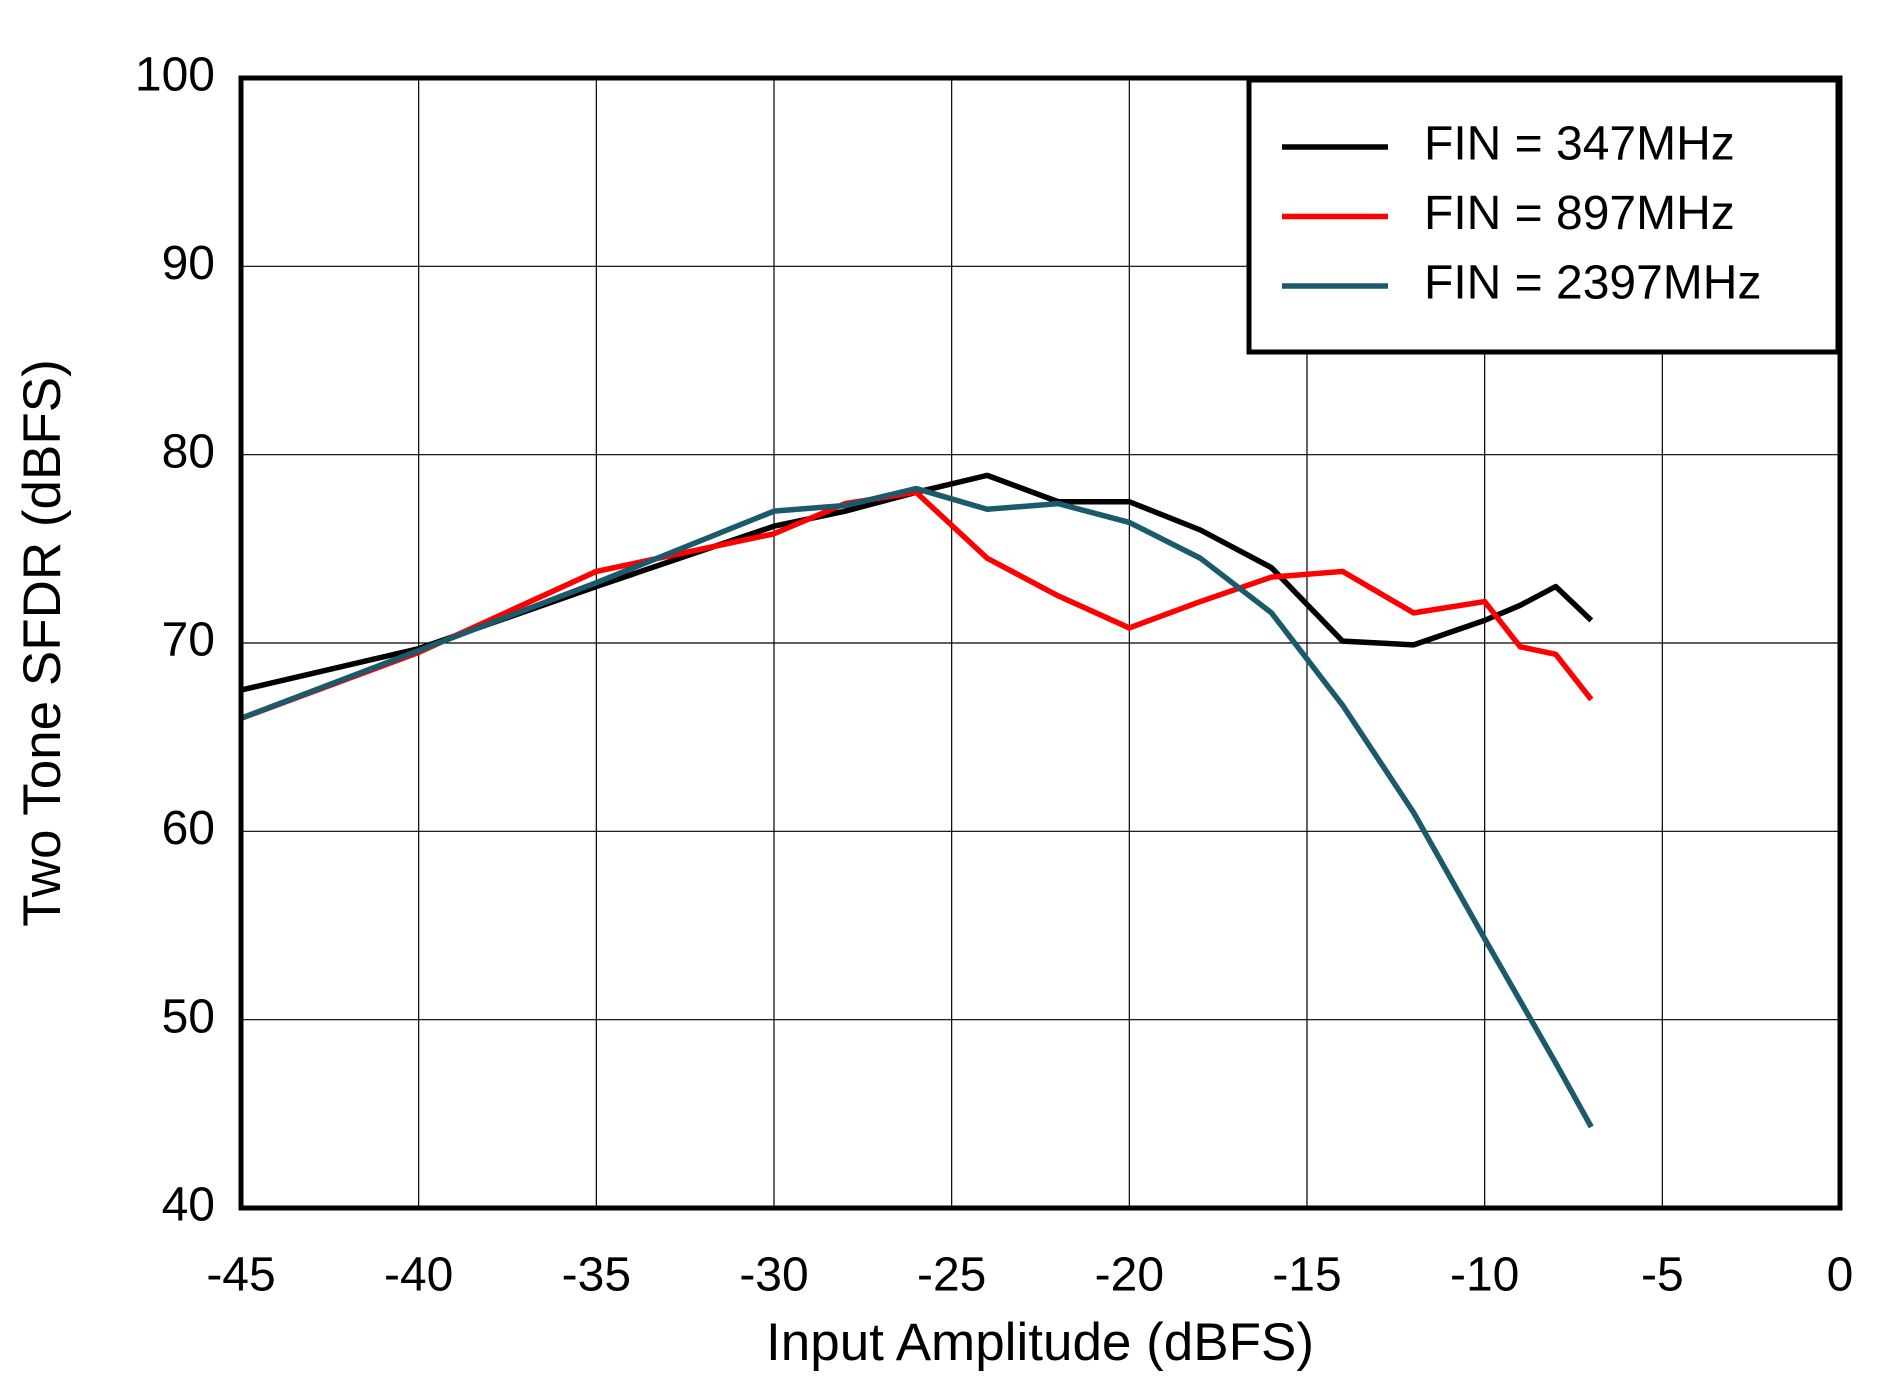 The image size is (1883, 1382). Describe the element at coordinates (596, 1275) in the screenshot. I see `x-tick-label: -35` at that location.